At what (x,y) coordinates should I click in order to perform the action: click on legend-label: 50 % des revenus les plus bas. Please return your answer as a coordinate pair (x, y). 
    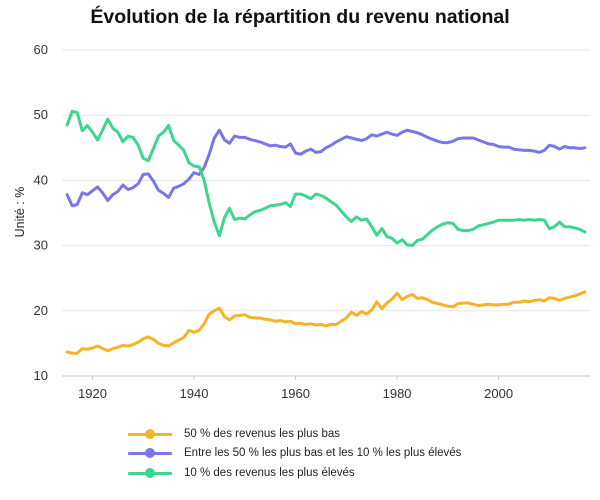
    Looking at the image, I should click on (262, 433).